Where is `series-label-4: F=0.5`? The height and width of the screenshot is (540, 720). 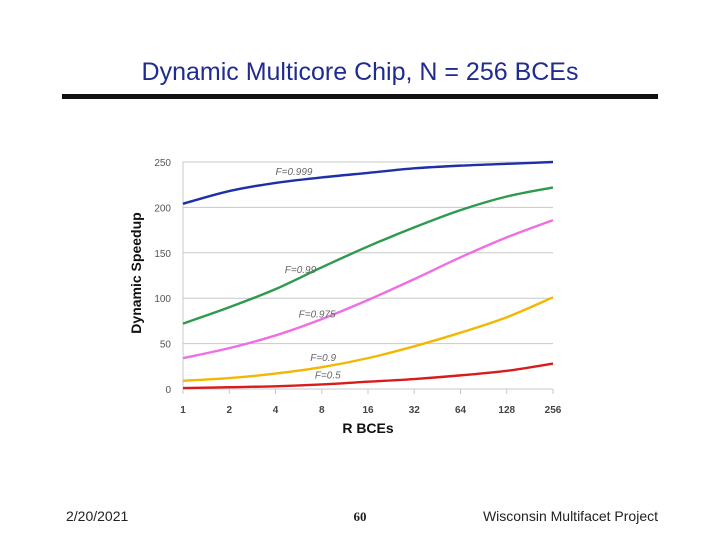 series-label-4: F=0.5 is located at coordinates (328, 376).